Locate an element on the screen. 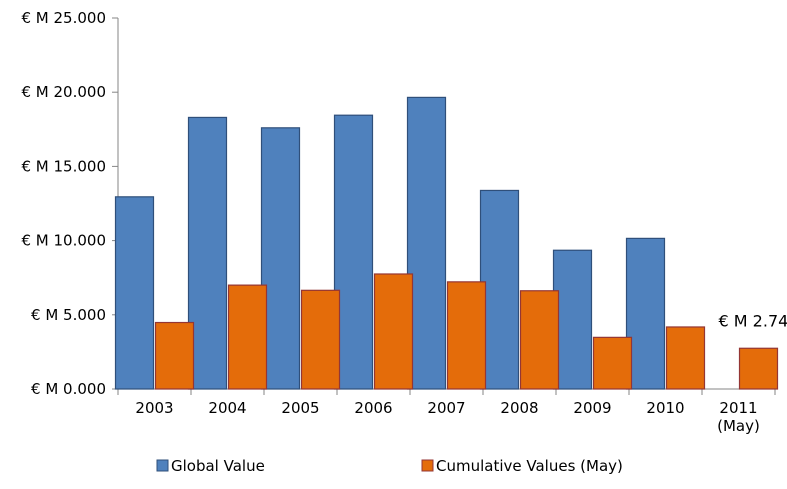 The height and width of the screenshot is (489, 787). x-tick-label: 2007 is located at coordinates (446, 408).